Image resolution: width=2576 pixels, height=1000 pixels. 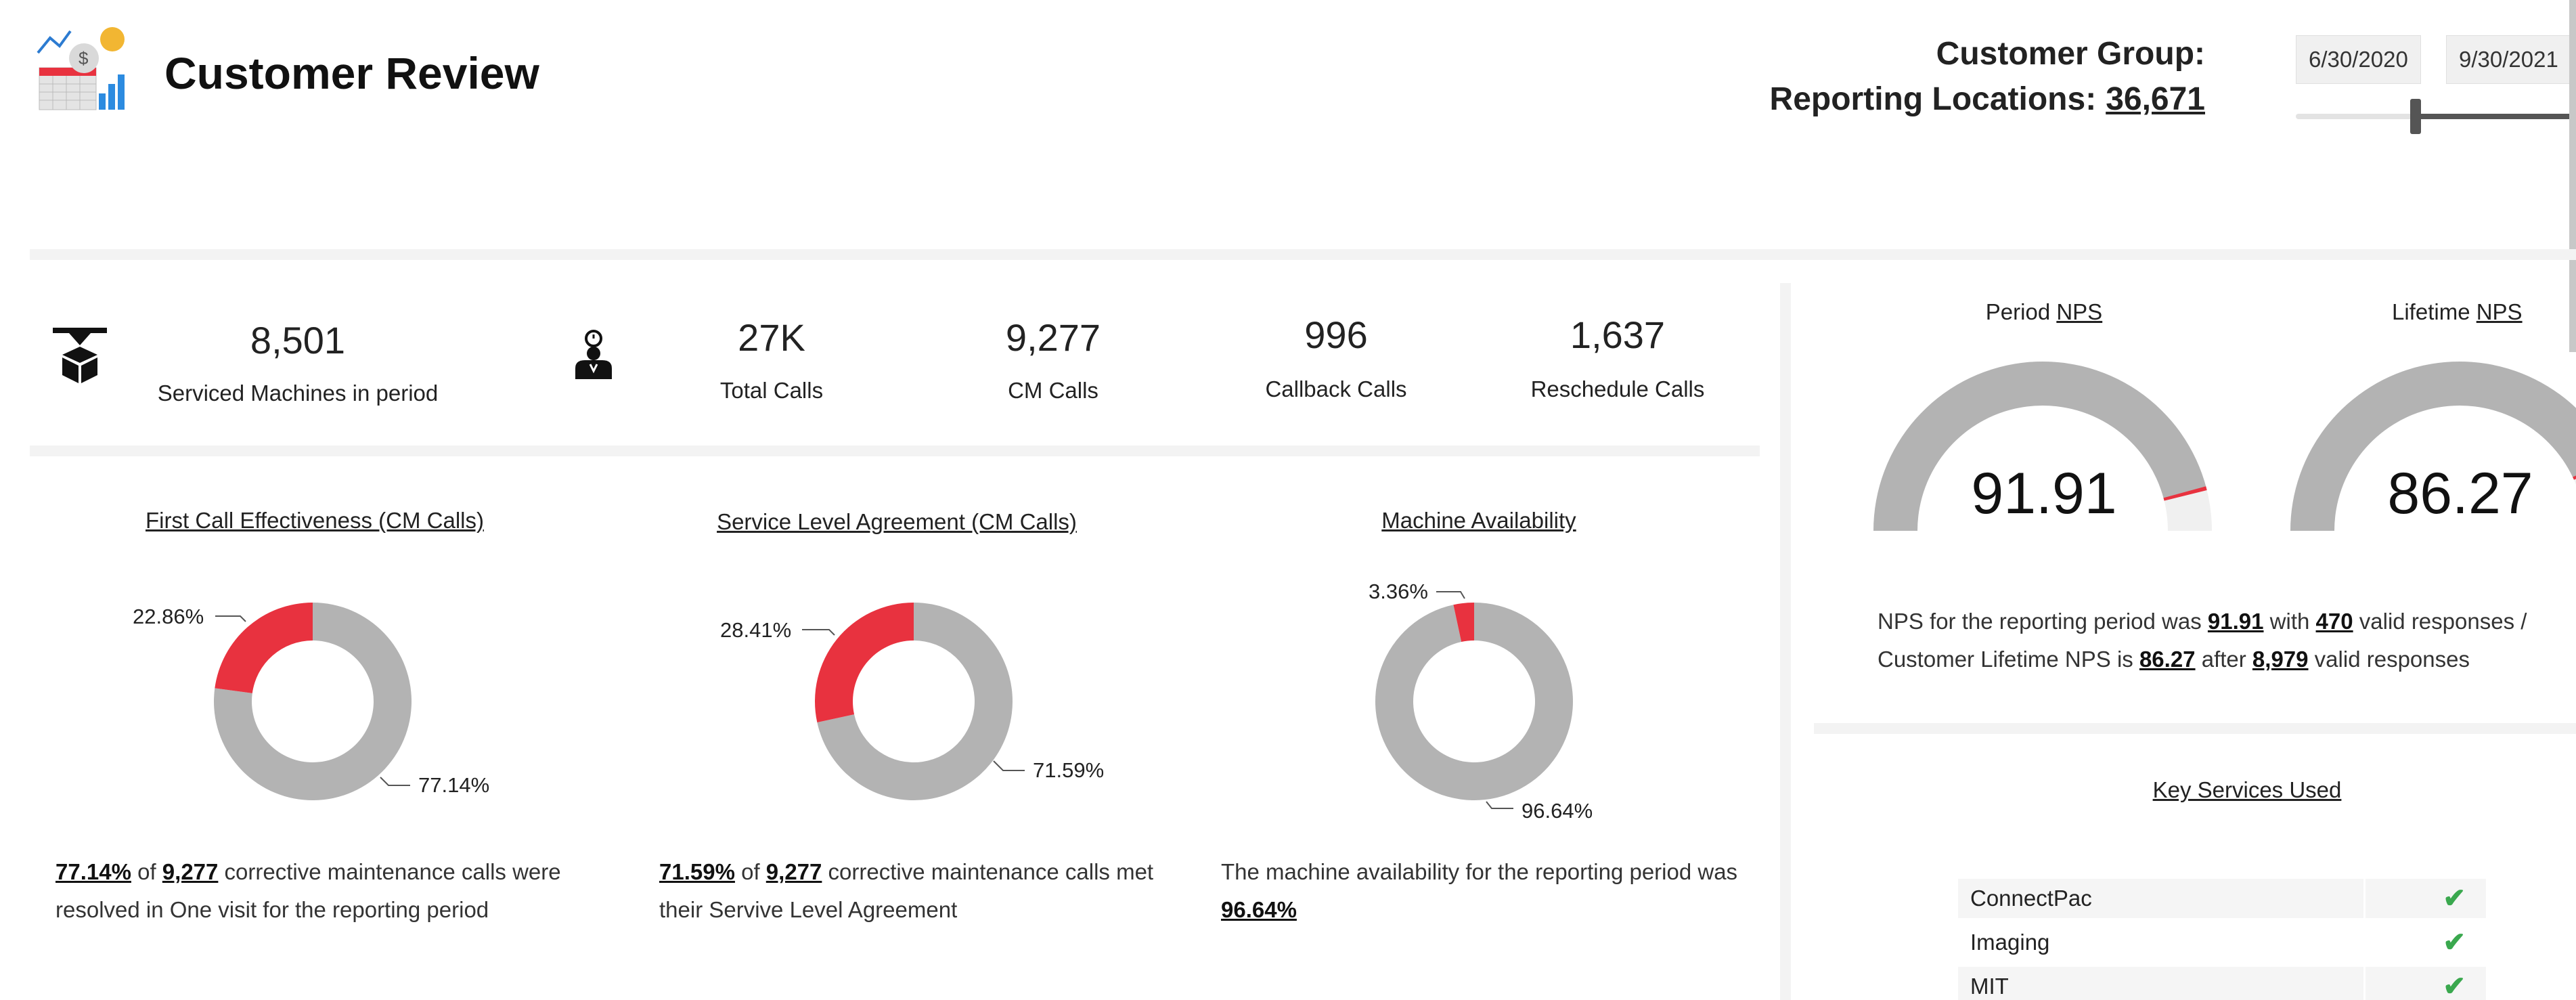 I want to click on serviced-machines-value: 8,501, so click(x=298, y=340).